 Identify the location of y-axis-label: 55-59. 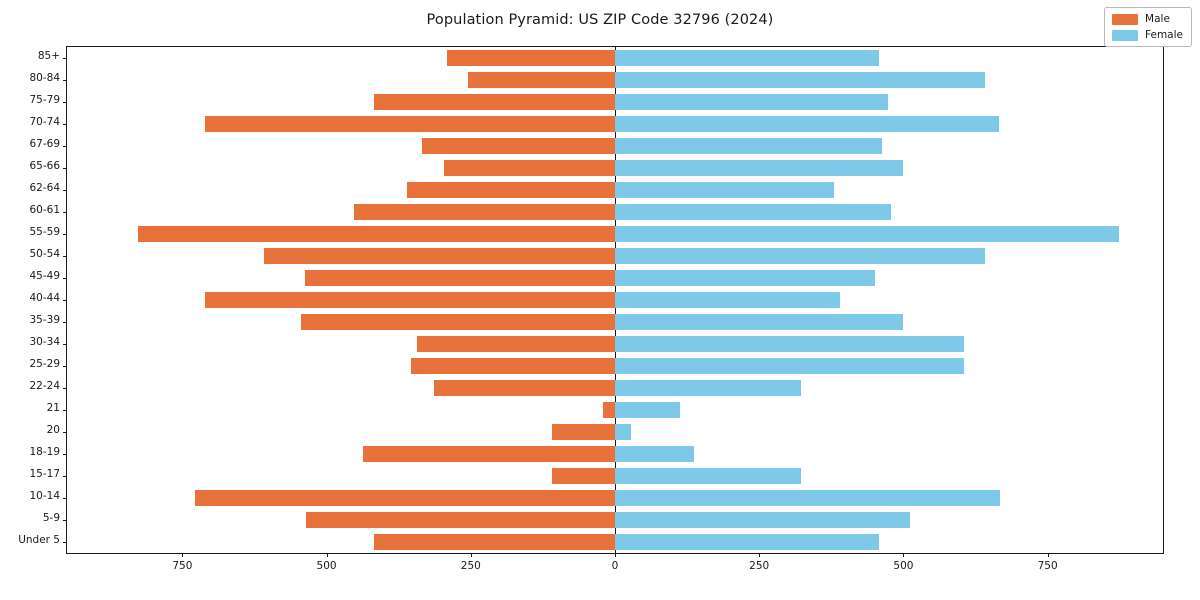
(44, 232).